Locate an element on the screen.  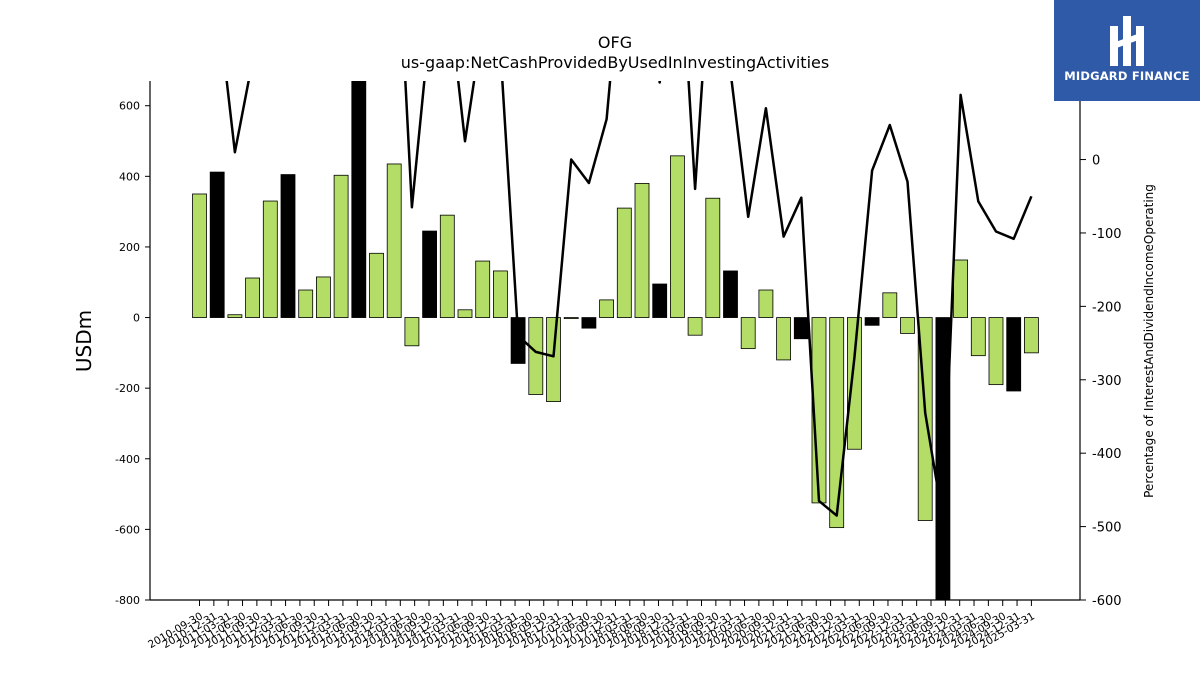
y2-tick-label: -200 is located at coordinates (1107, 307).